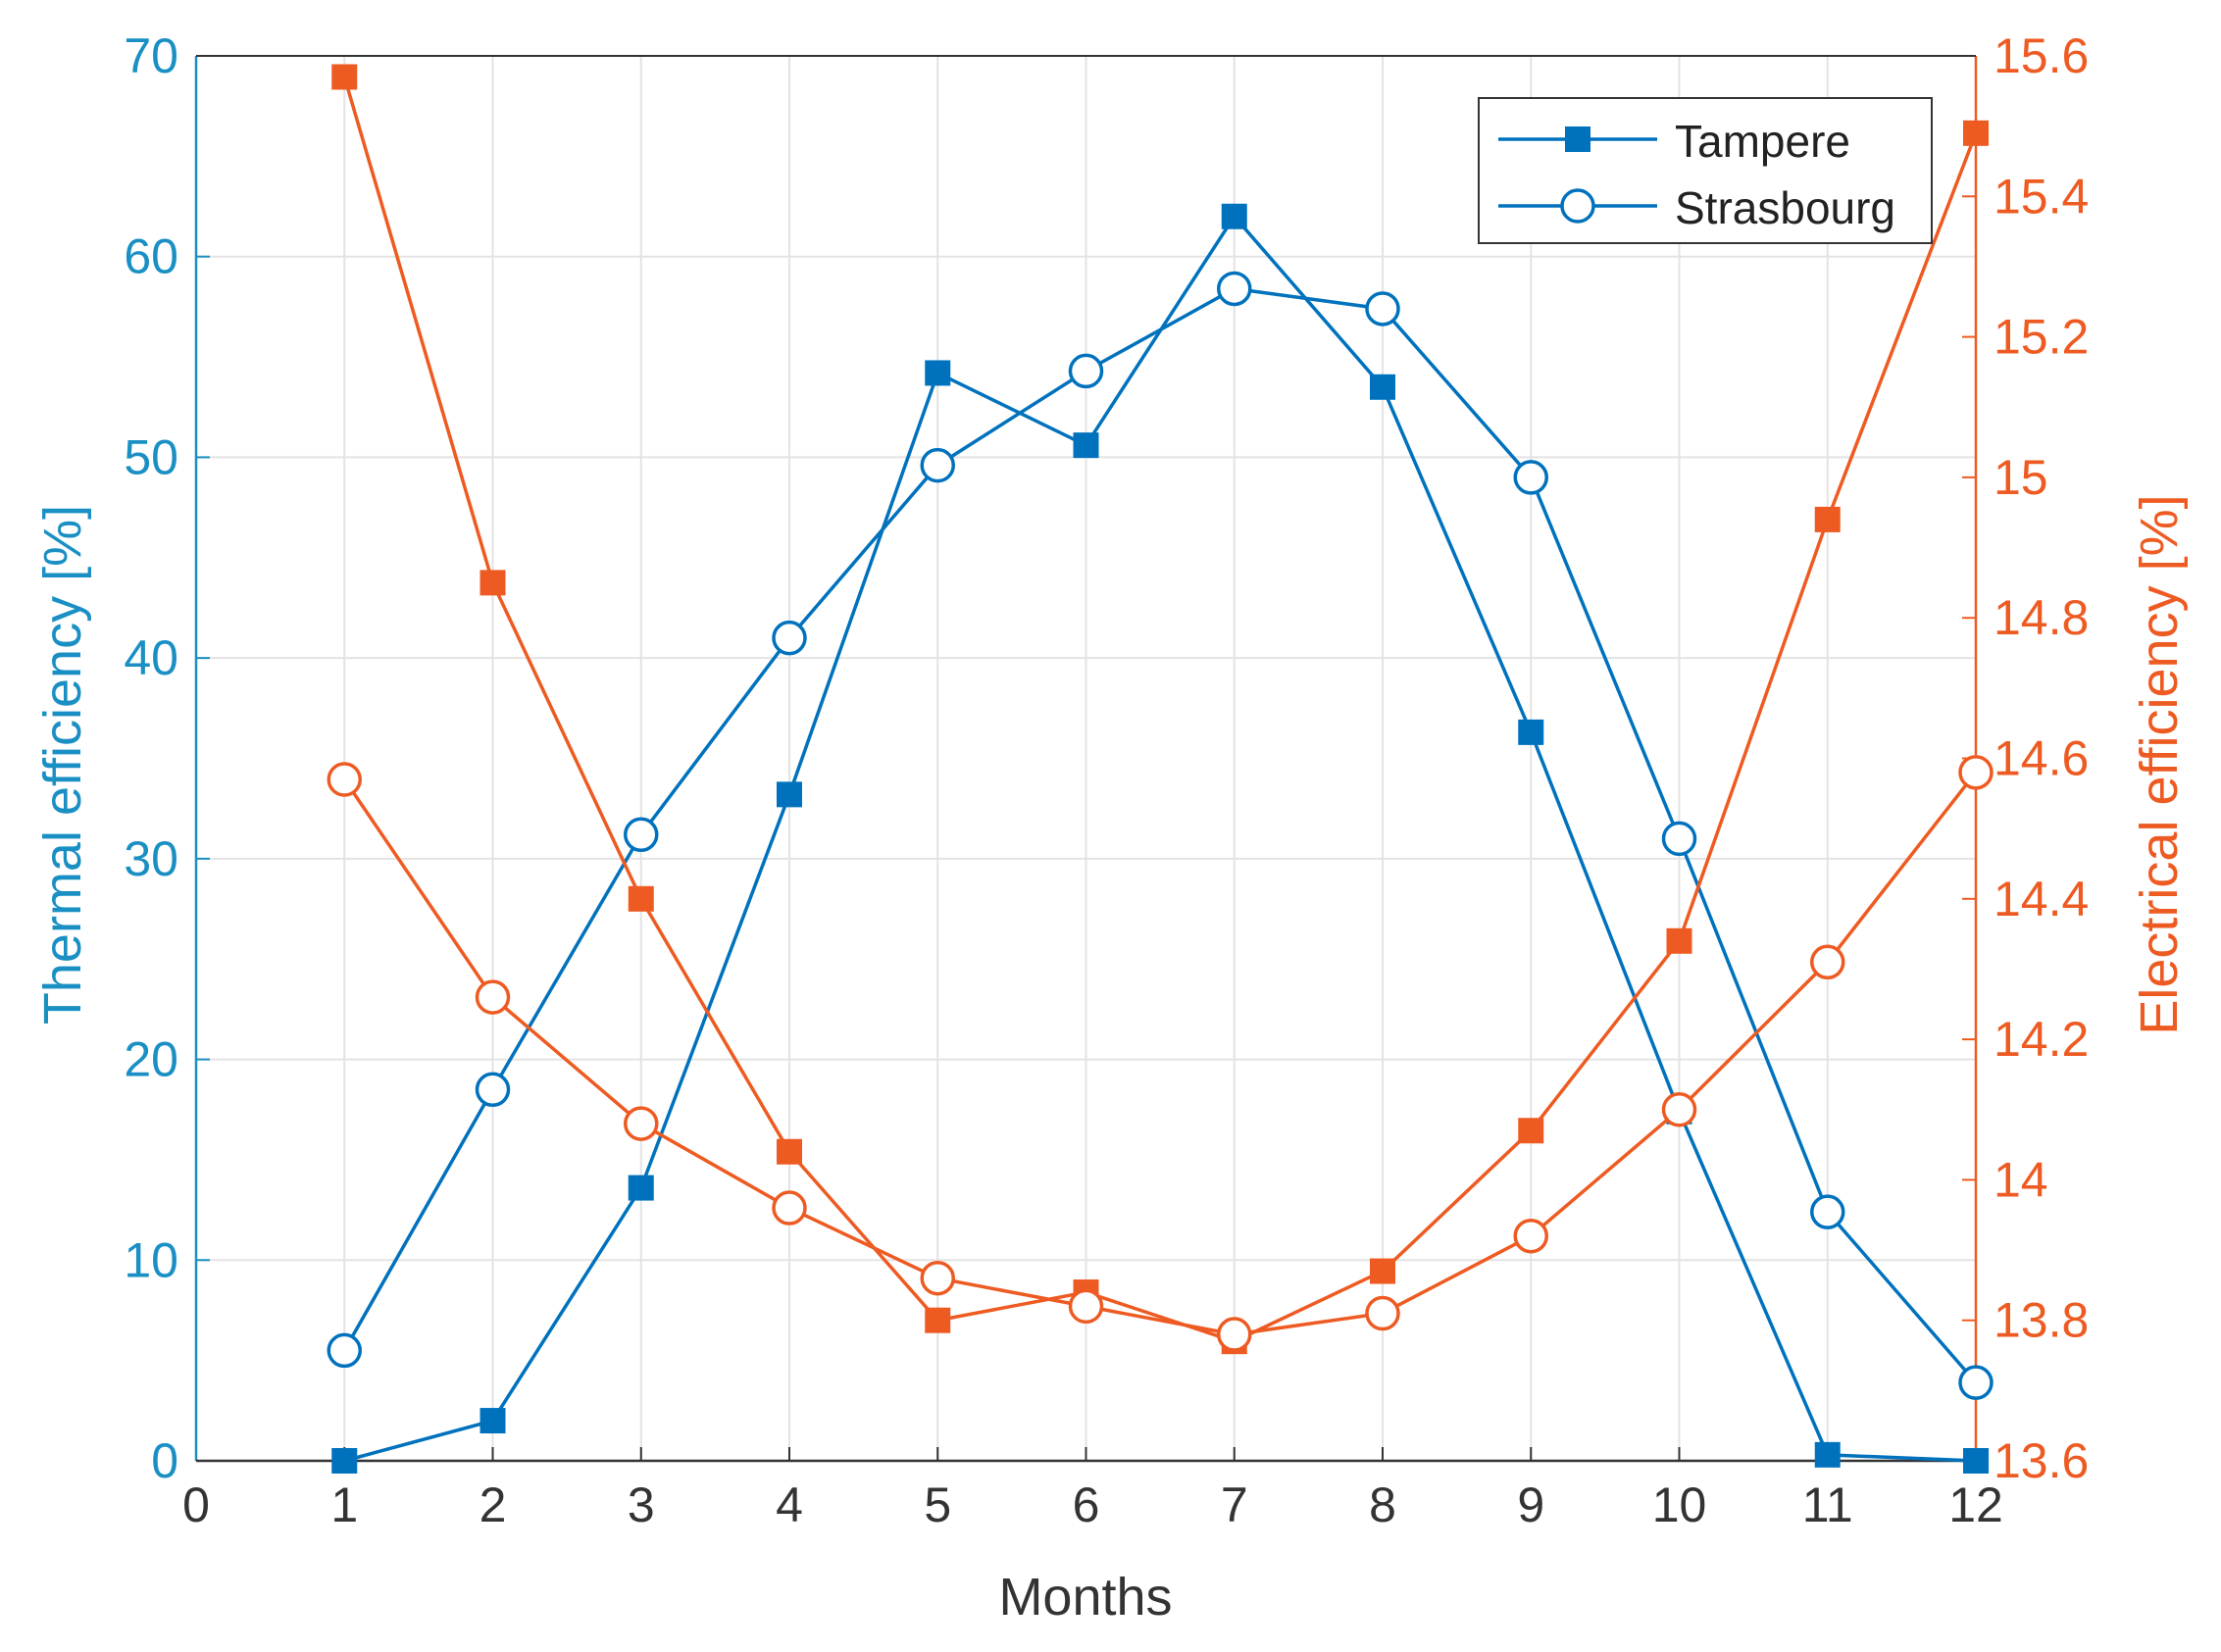 The height and width of the screenshot is (1652, 2221). What do you see at coordinates (1679, 1505) in the screenshot?
I see `x-tick-label: 10` at bounding box center [1679, 1505].